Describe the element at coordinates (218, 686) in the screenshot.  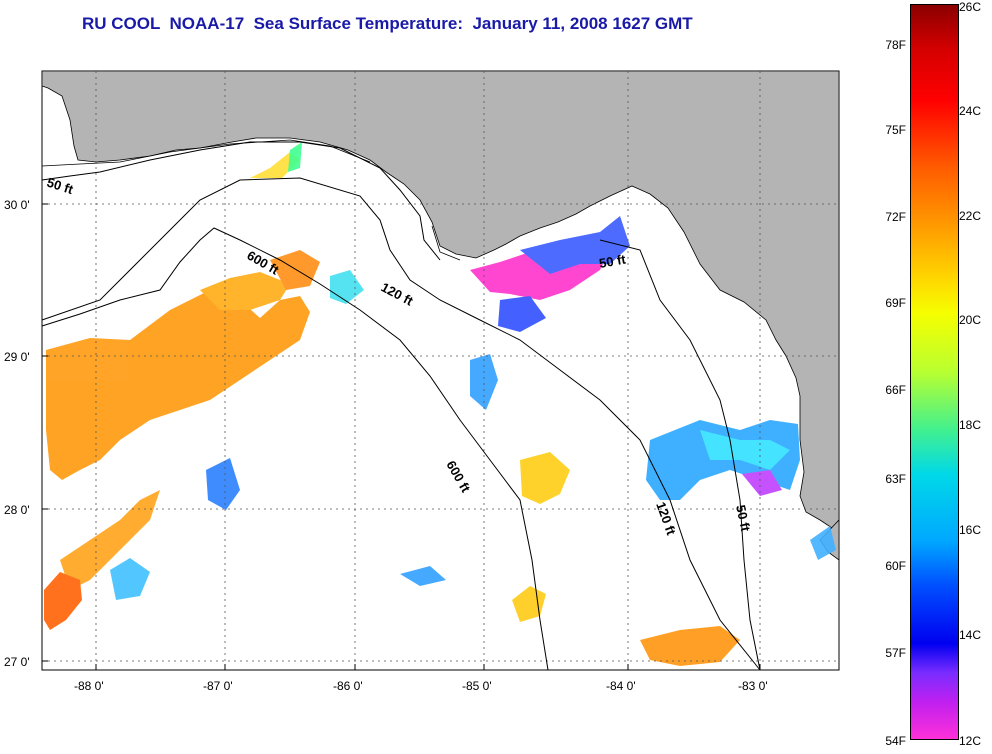
I see `lon-label: -87 0'` at that location.